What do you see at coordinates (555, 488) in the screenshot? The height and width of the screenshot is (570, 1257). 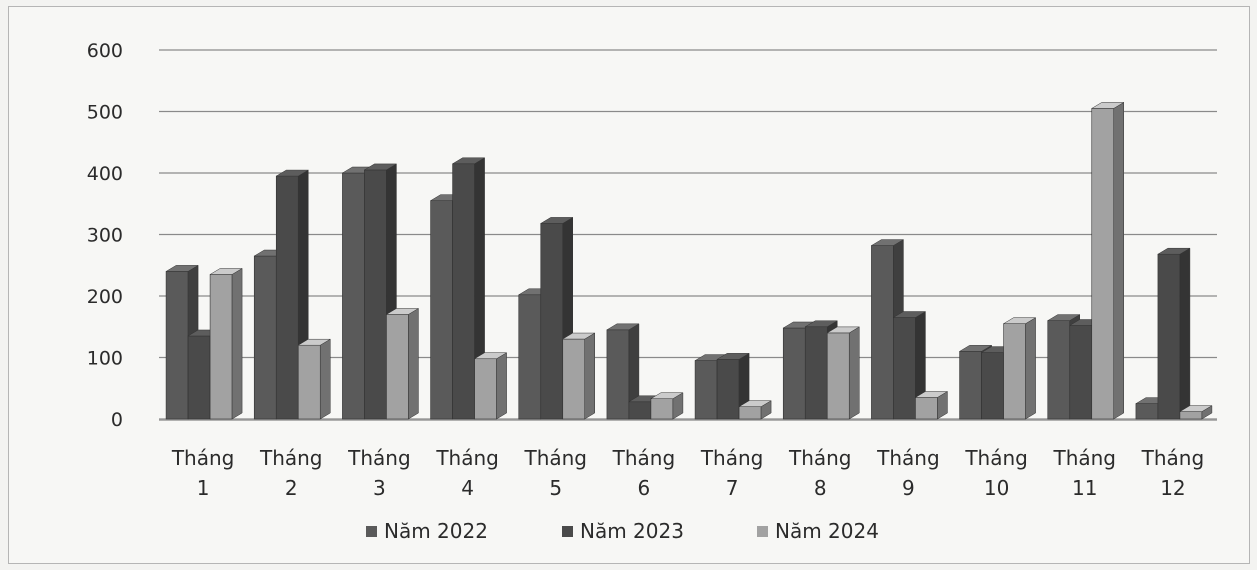 I see `x-tick-label: 5` at bounding box center [555, 488].